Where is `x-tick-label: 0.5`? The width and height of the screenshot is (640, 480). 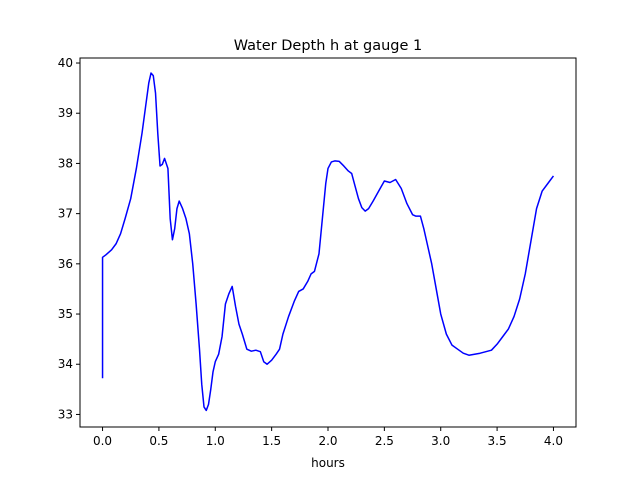 x-tick-label: 0.5 is located at coordinates (158, 441).